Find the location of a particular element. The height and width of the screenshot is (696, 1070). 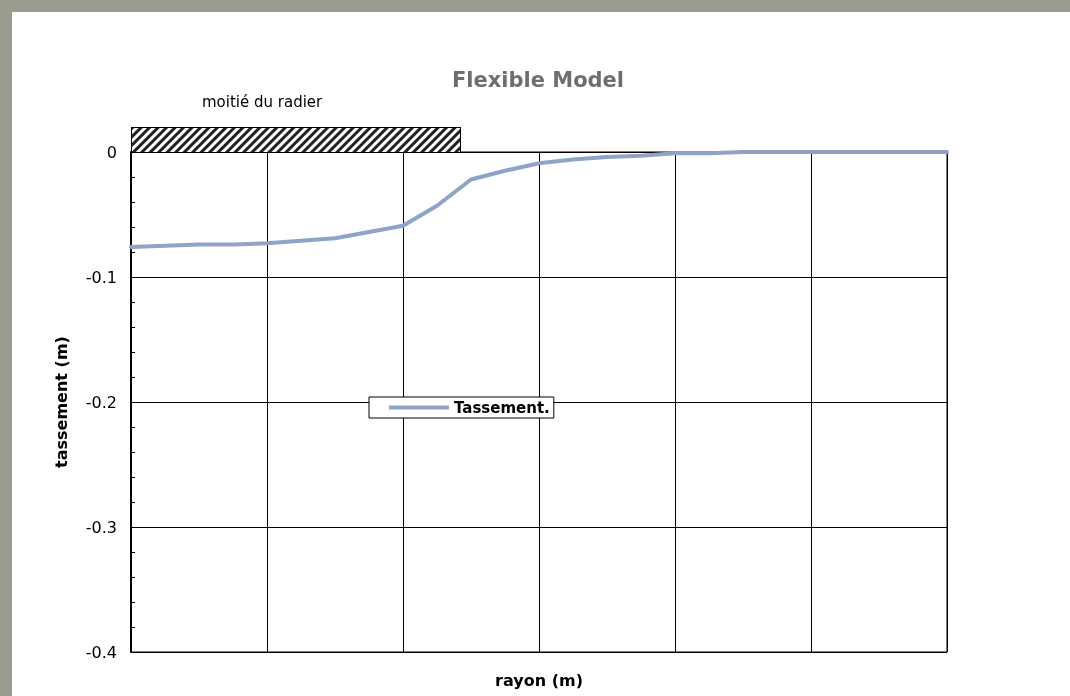

y-tick-label: 0 is located at coordinates (111, 152).